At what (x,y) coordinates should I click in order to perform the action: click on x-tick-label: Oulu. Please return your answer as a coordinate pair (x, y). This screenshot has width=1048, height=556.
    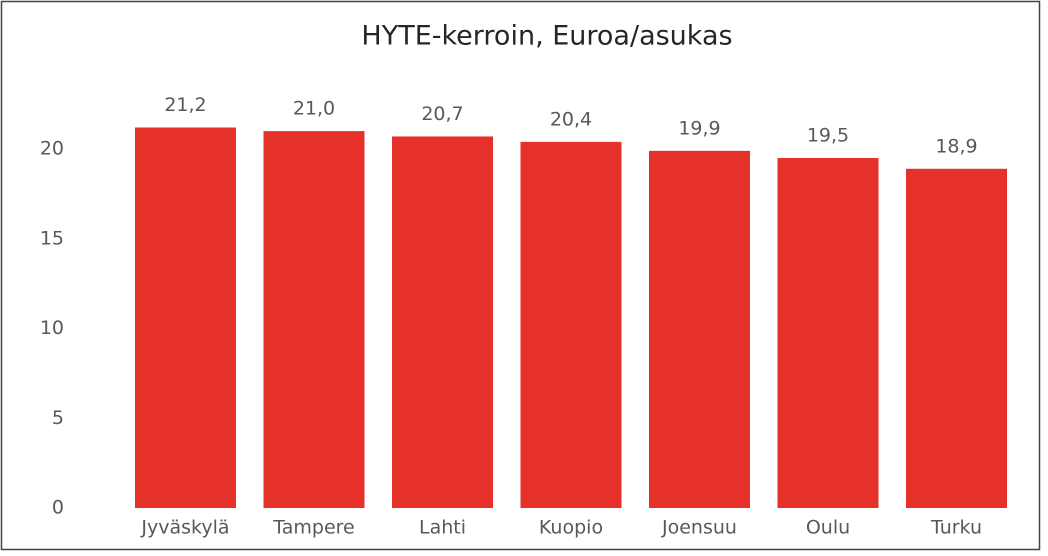
    Looking at the image, I should click on (828, 528).